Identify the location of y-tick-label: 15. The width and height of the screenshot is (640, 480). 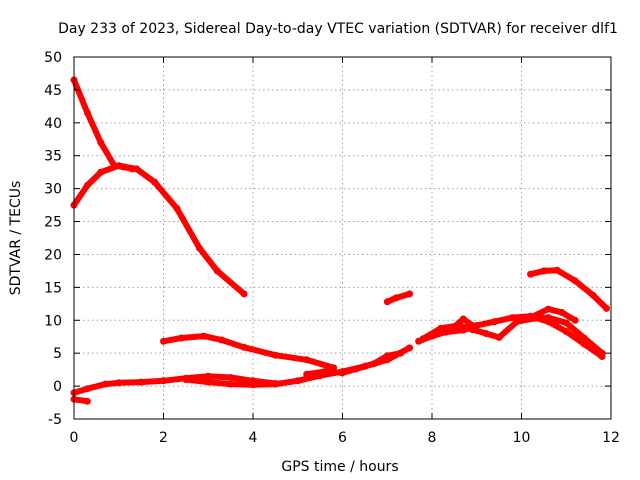
(53, 288).